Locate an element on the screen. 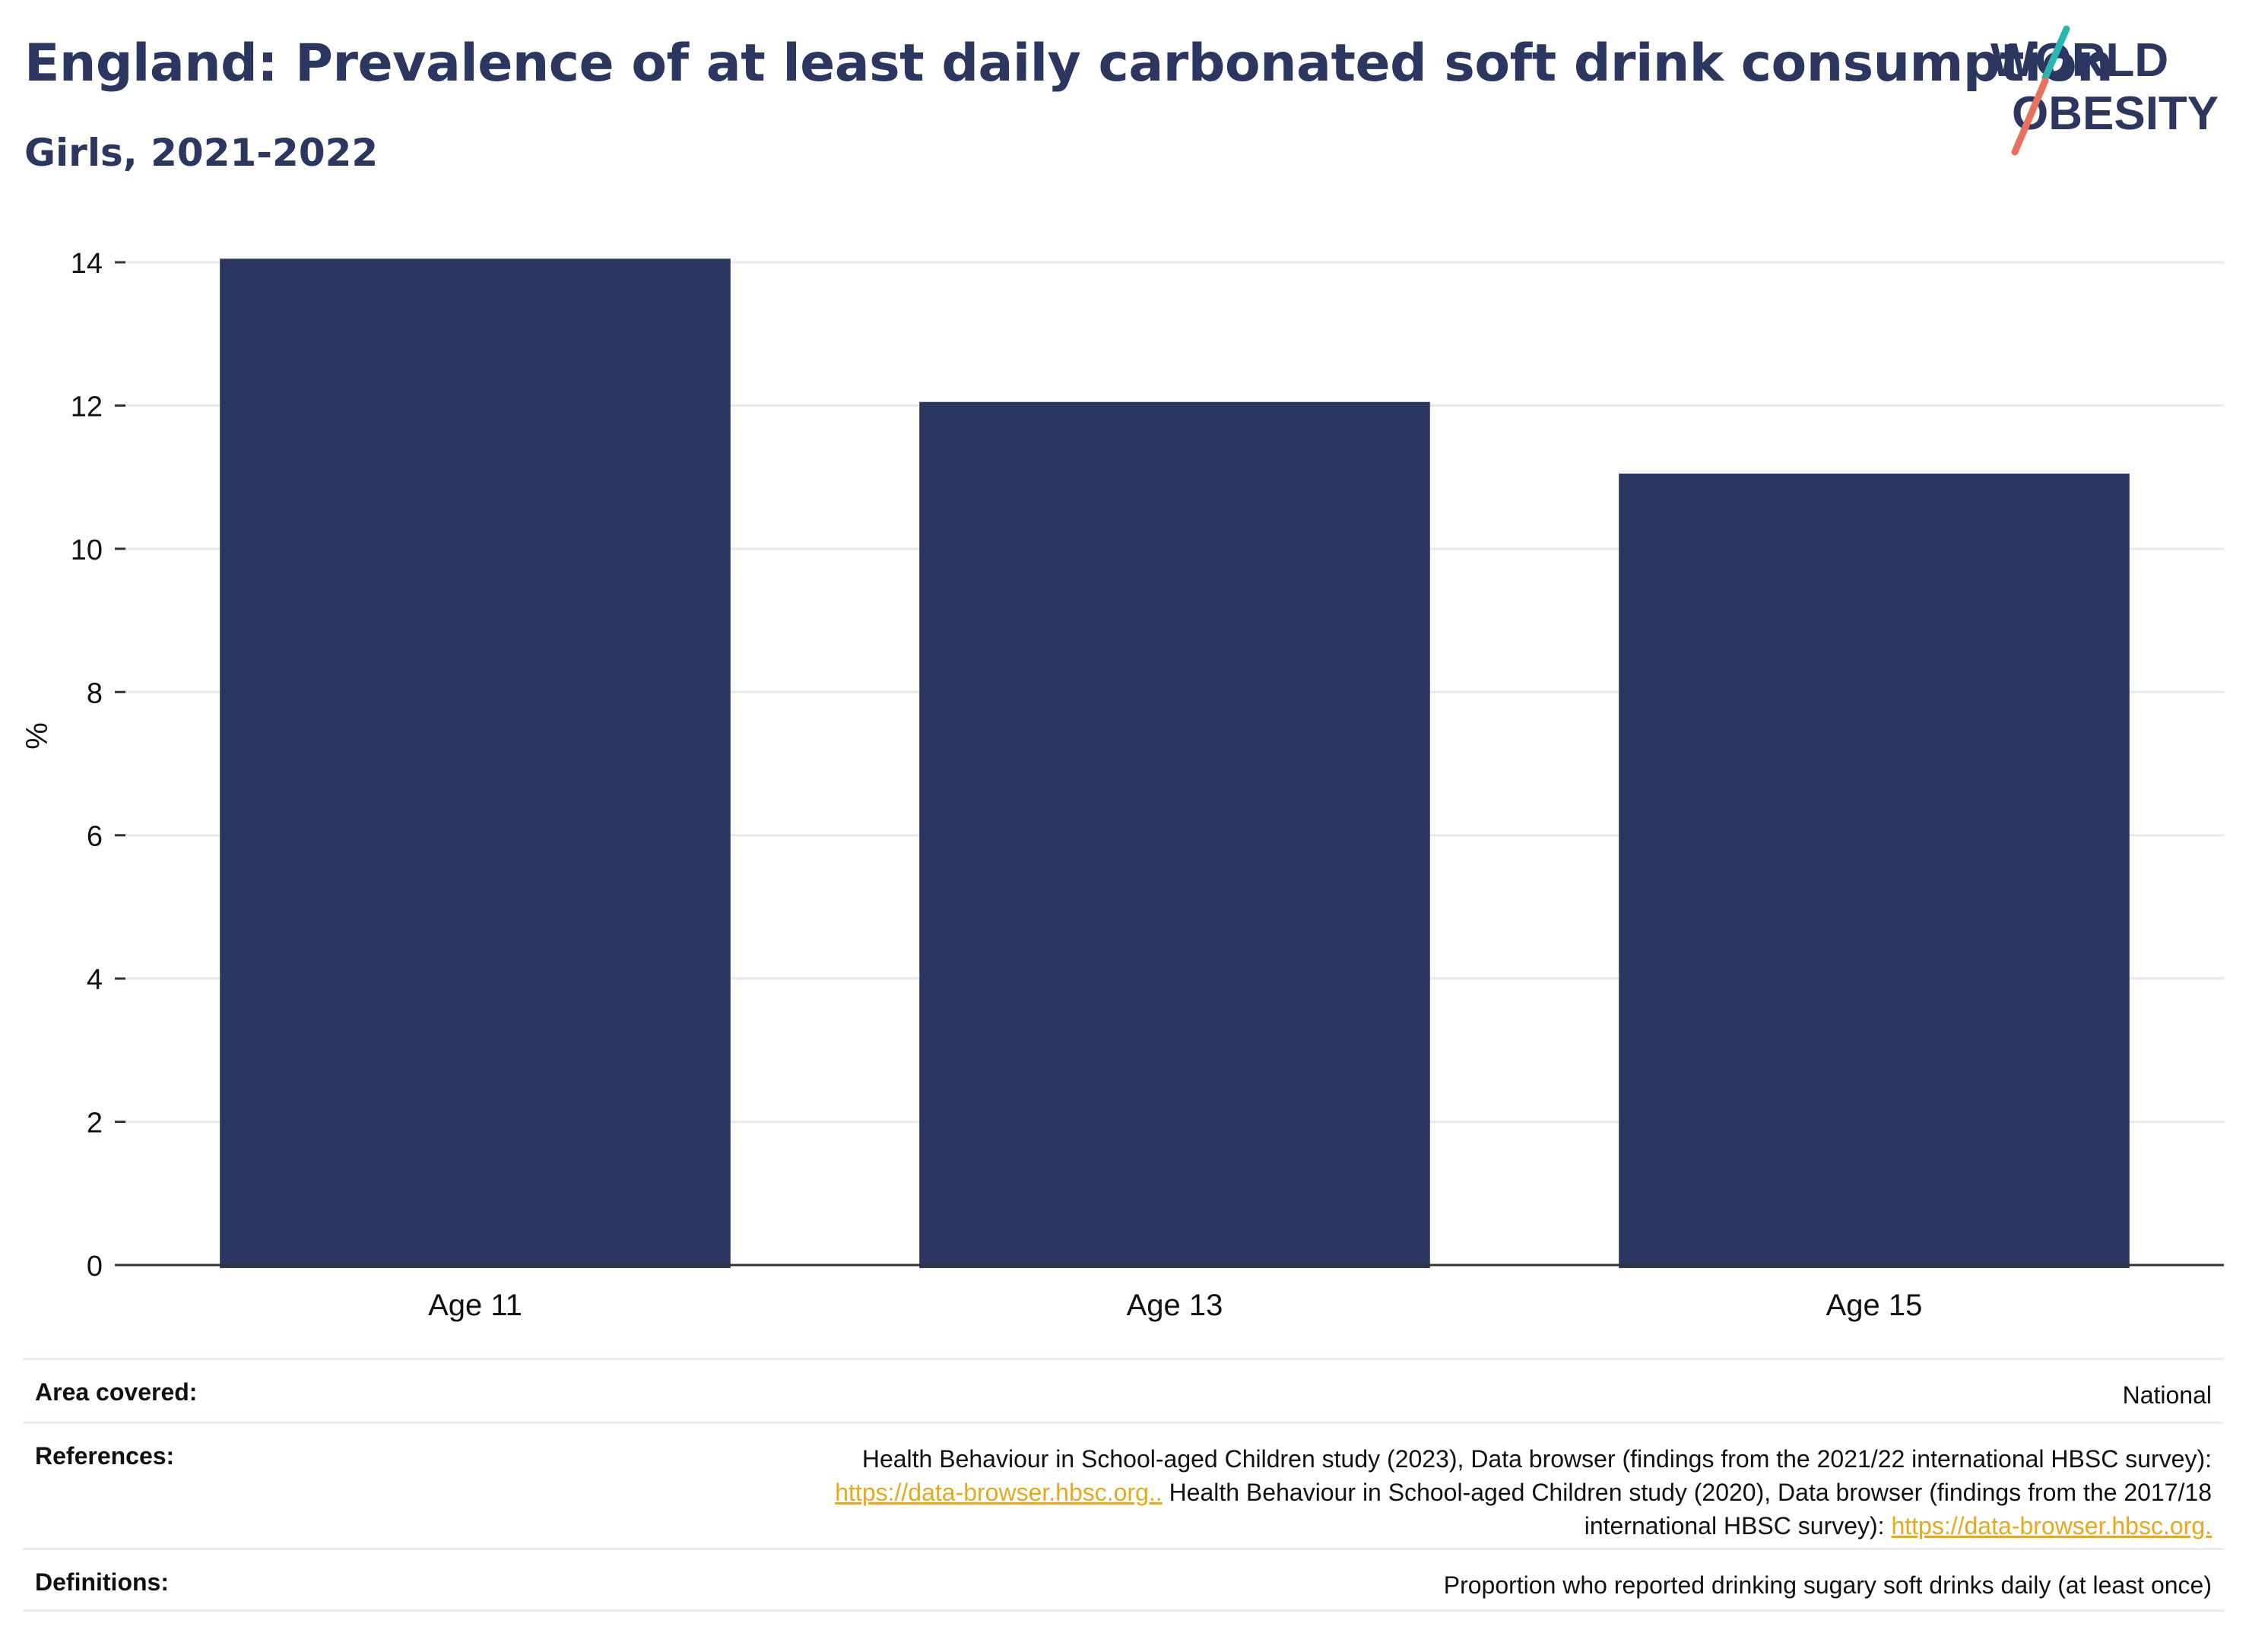 The height and width of the screenshot is (1652, 2249). y-tick-label: 8 is located at coordinates (95, 693).